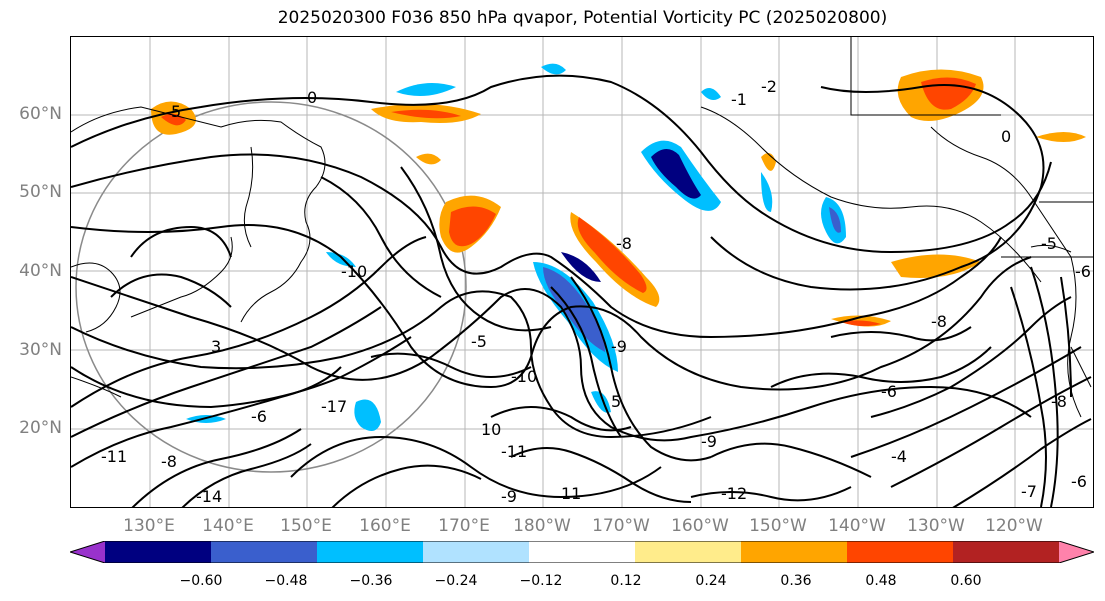  What do you see at coordinates (40, 428) in the screenshot?
I see `lat-label-20n: 20°N` at bounding box center [40, 428].